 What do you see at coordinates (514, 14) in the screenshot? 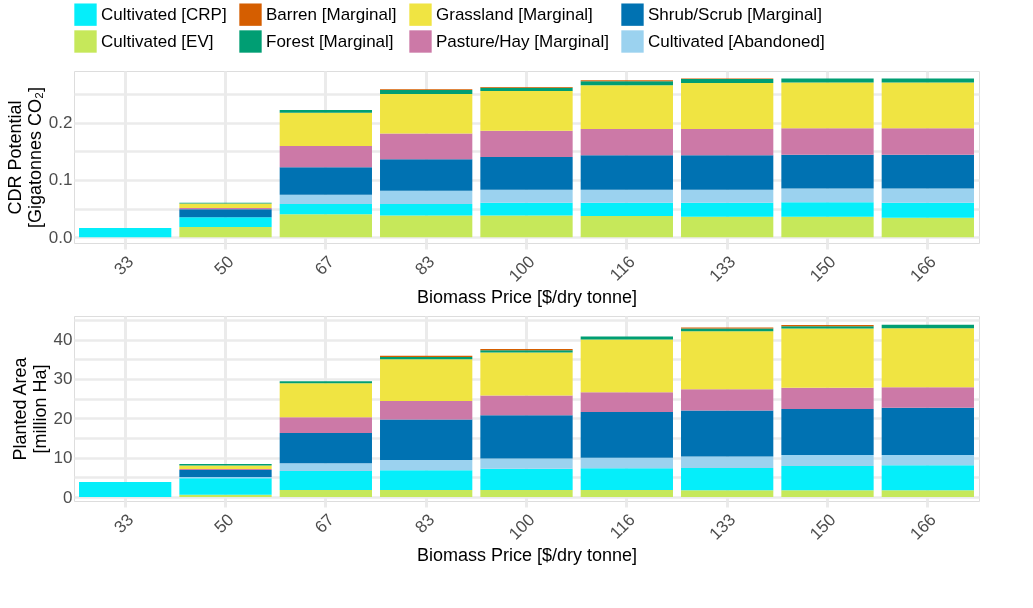
I see `legend-label: Grassland [Marginal]` at bounding box center [514, 14].